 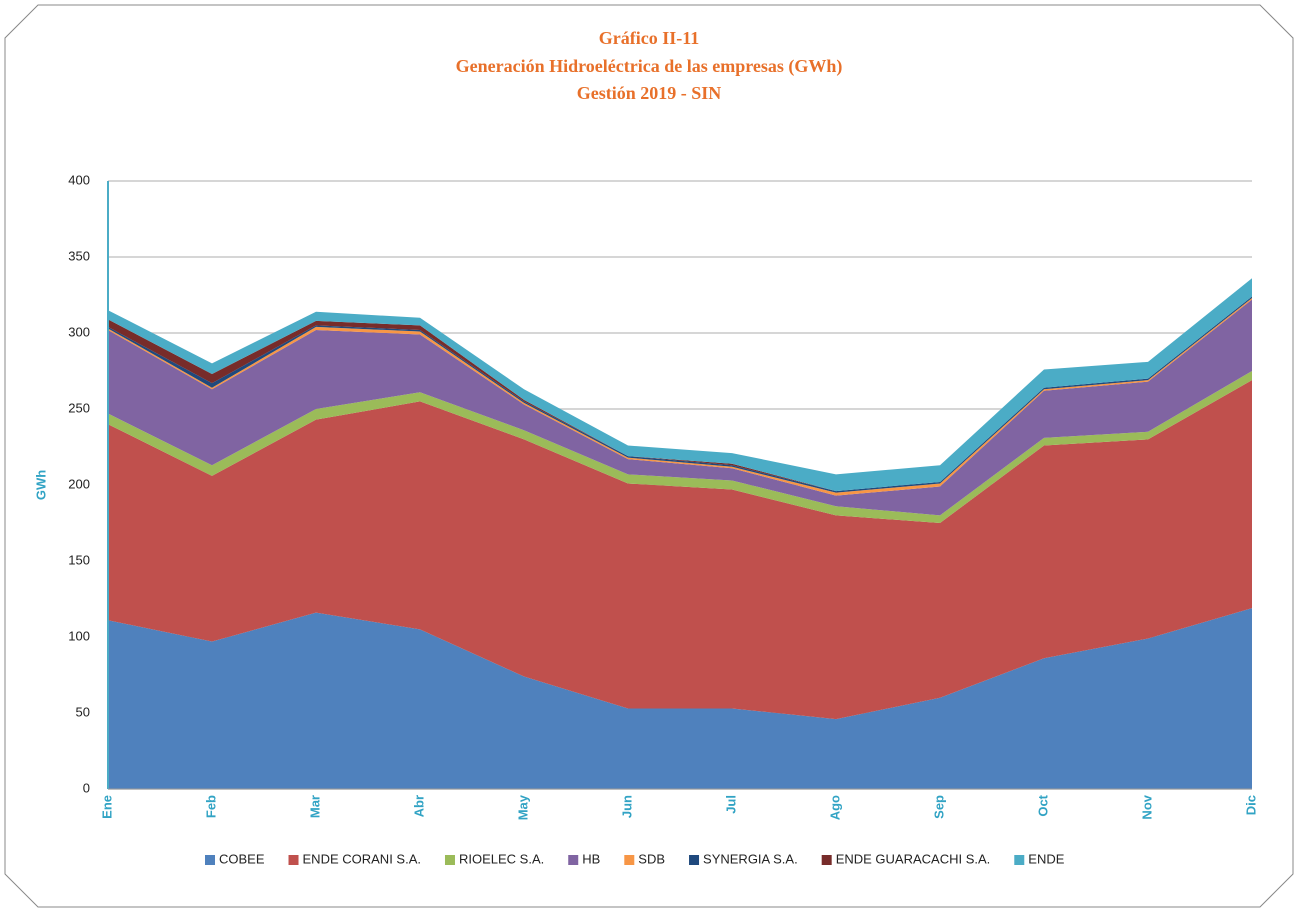 What do you see at coordinates (79, 483) in the screenshot?
I see `y-tick-label: 200` at bounding box center [79, 483].